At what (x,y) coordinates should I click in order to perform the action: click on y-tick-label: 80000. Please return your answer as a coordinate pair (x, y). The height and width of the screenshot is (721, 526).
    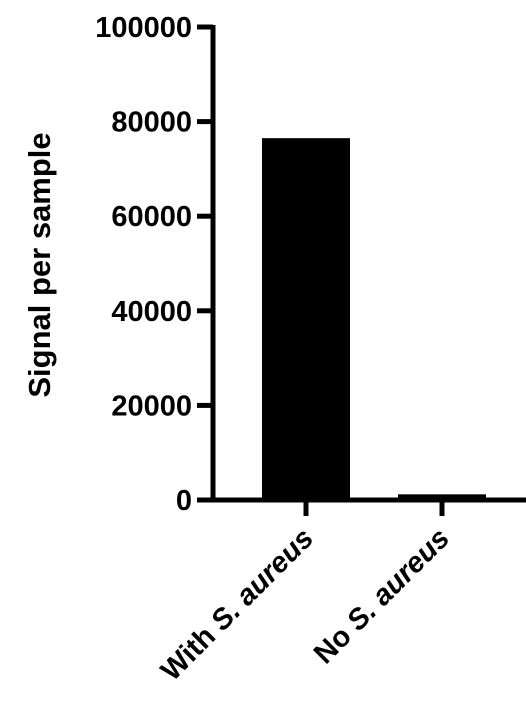
    Looking at the image, I should click on (151, 123).